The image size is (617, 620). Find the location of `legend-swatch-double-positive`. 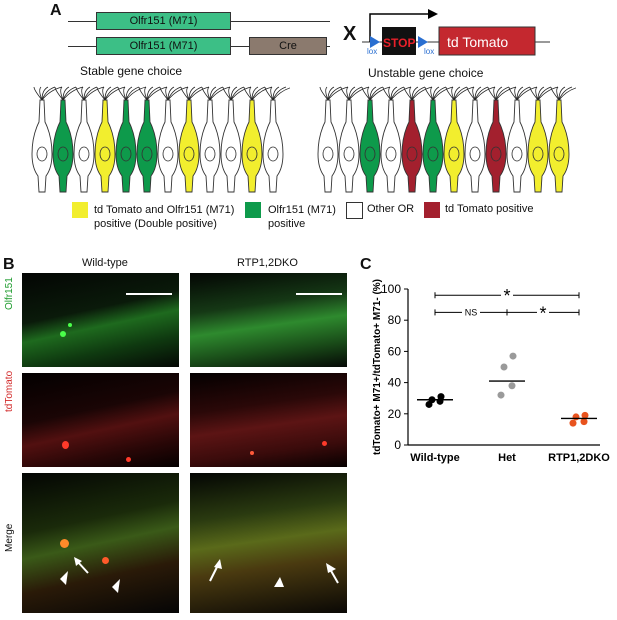

legend-swatch-double-positive is located at coordinates (80, 210).